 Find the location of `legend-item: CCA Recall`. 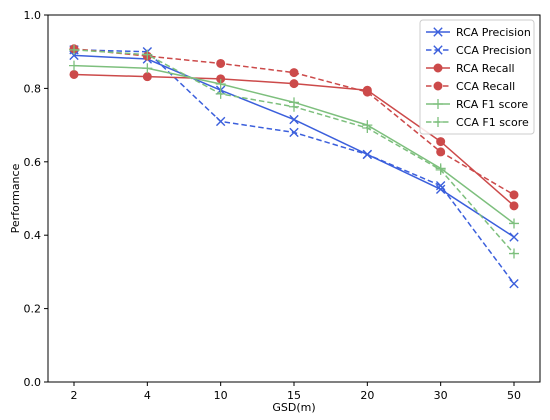

legend-item: CCA Recall is located at coordinates (470, 86).